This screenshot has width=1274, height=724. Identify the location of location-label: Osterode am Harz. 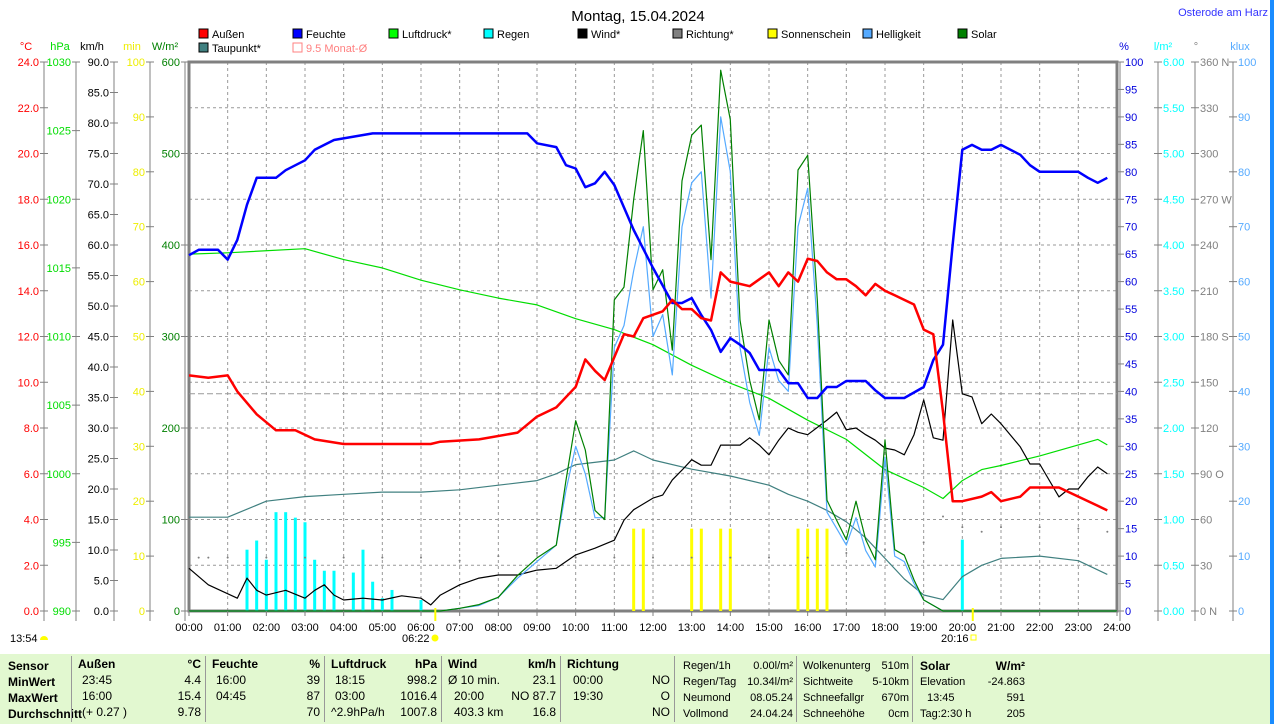
(1223, 13).